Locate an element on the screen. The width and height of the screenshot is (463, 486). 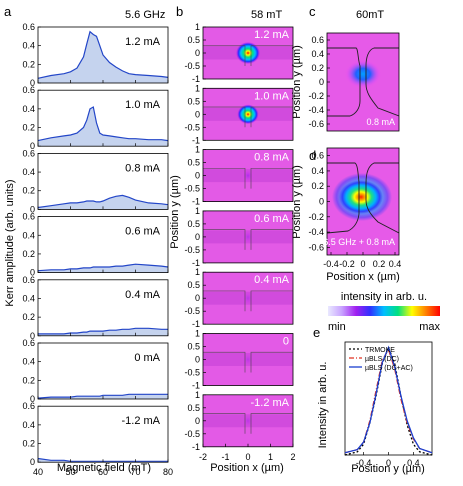
panel-b-map: -1 -0.5 0 0.5 1 0.6 mA is located at coordinates (239, 237).